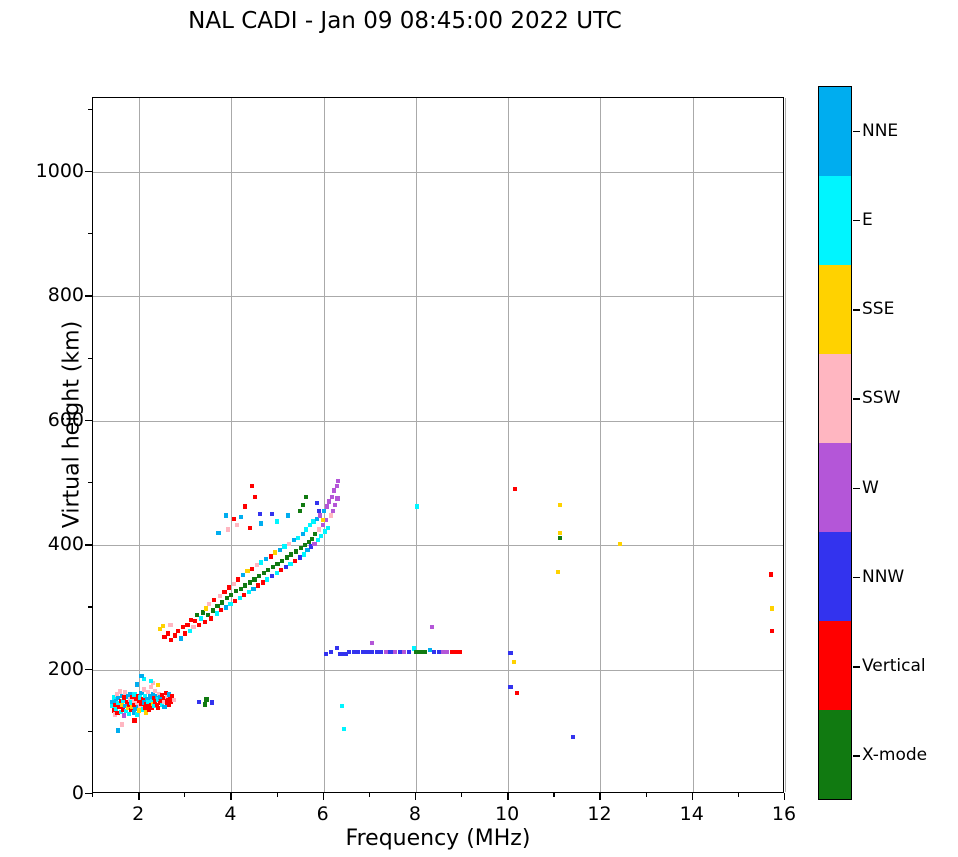 The height and width of the screenshot is (857, 958). Describe the element at coordinates (835, 754) in the screenshot. I see `colorbar-segment-x-mode` at that location.